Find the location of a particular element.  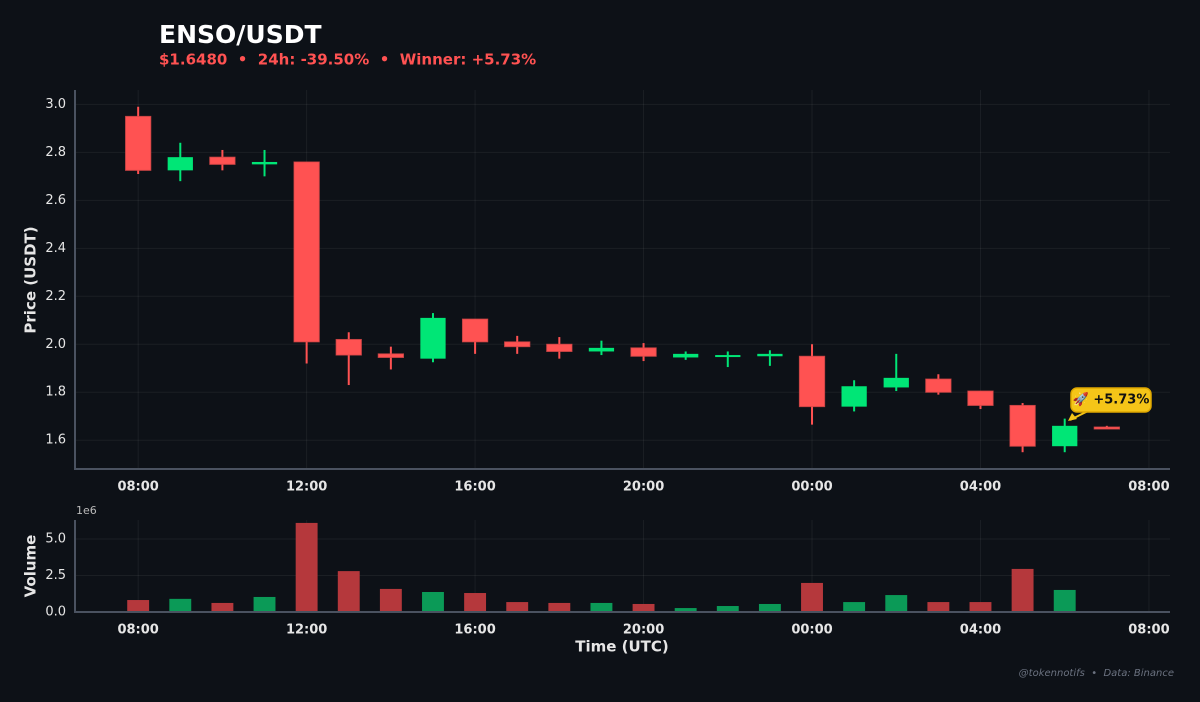

annotation: 🚀 +5.73% is located at coordinates (1111, 400).